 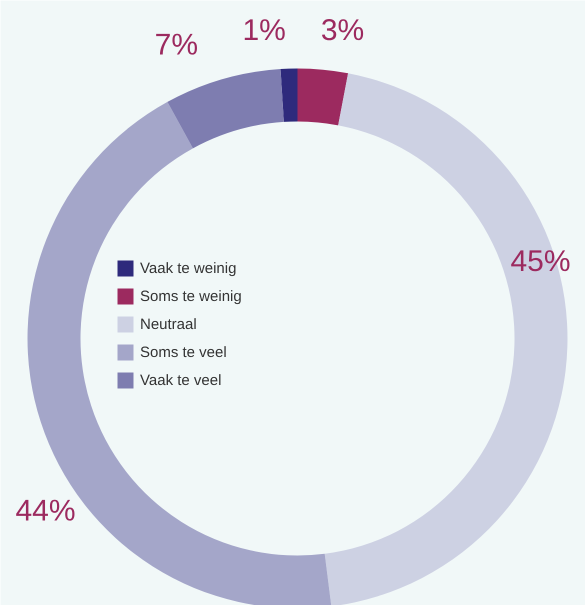 I want to click on data-label: 45%, so click(x=540, y=261).